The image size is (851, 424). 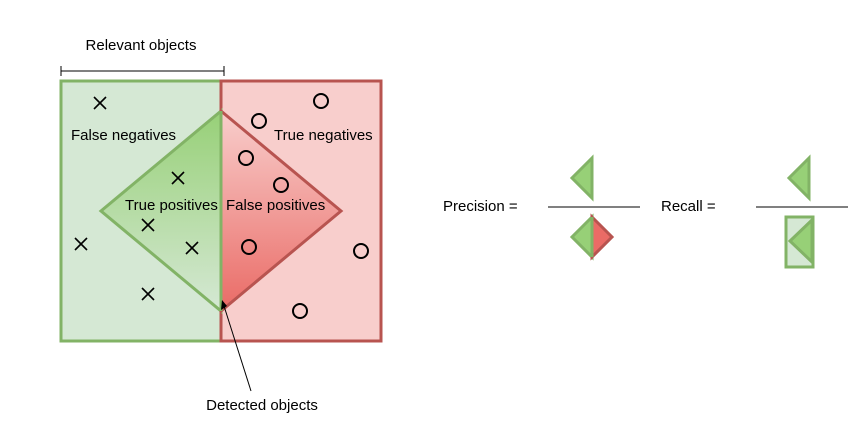 I want to click on true-positives-label: True positives, so click(x=171, y=205).